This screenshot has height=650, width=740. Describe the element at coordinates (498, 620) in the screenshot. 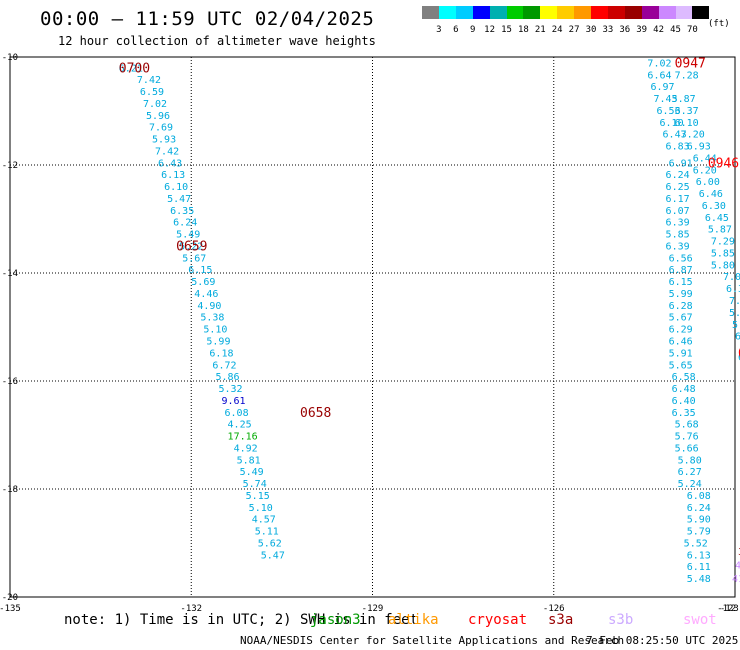

I see `satellite-label-cryosat: cryosat` at that location.